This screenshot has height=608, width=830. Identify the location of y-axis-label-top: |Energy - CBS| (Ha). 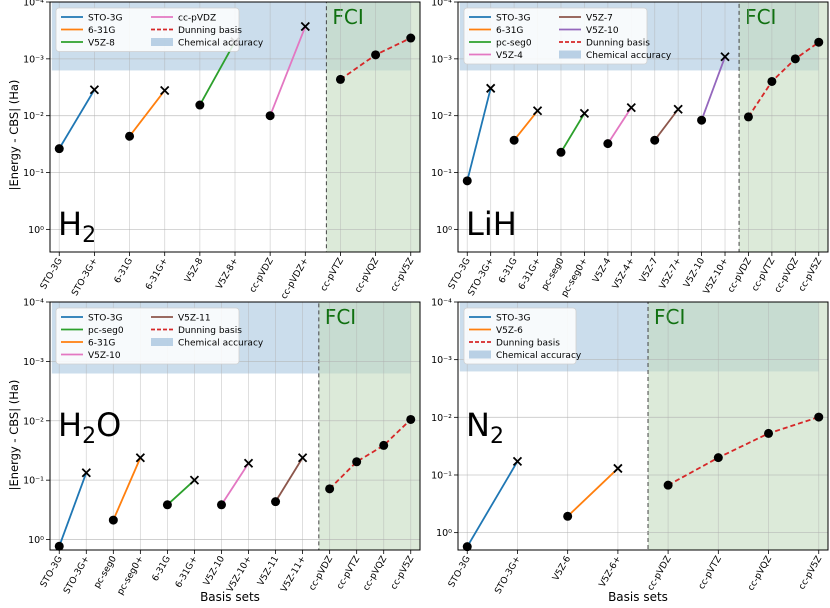
(14, 135).